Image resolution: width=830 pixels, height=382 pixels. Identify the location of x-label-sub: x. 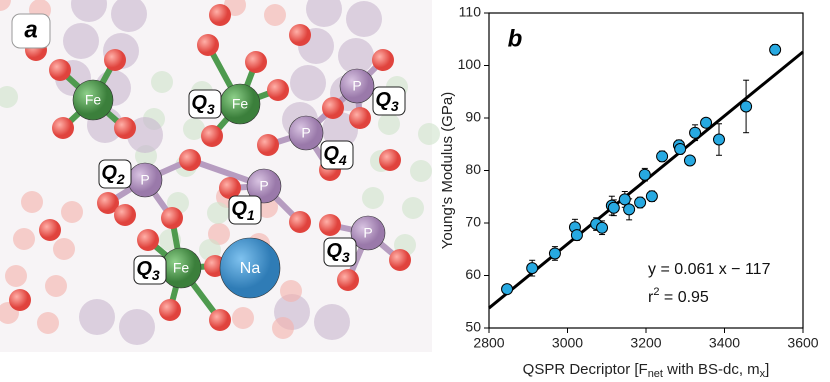
(763, 374).